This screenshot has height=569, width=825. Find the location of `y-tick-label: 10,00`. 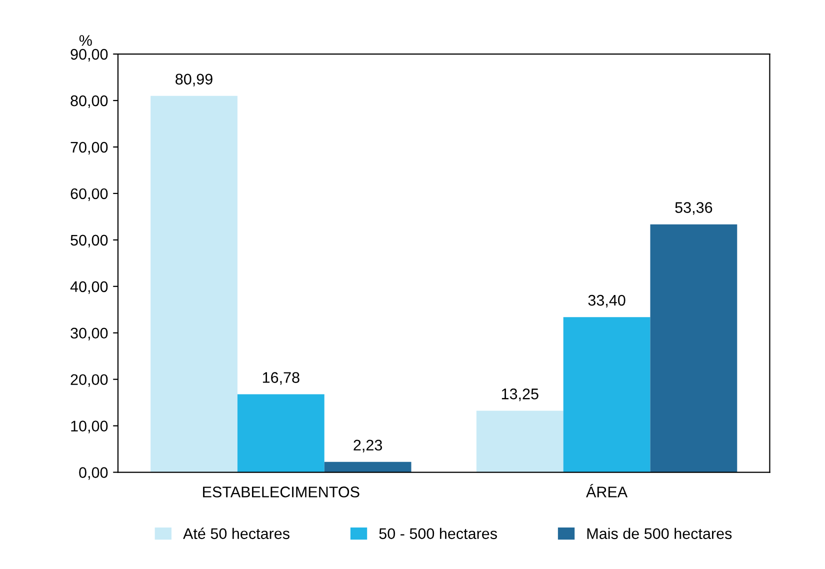

y-tick-label: 10,00 is located at coordinates (89, 427).